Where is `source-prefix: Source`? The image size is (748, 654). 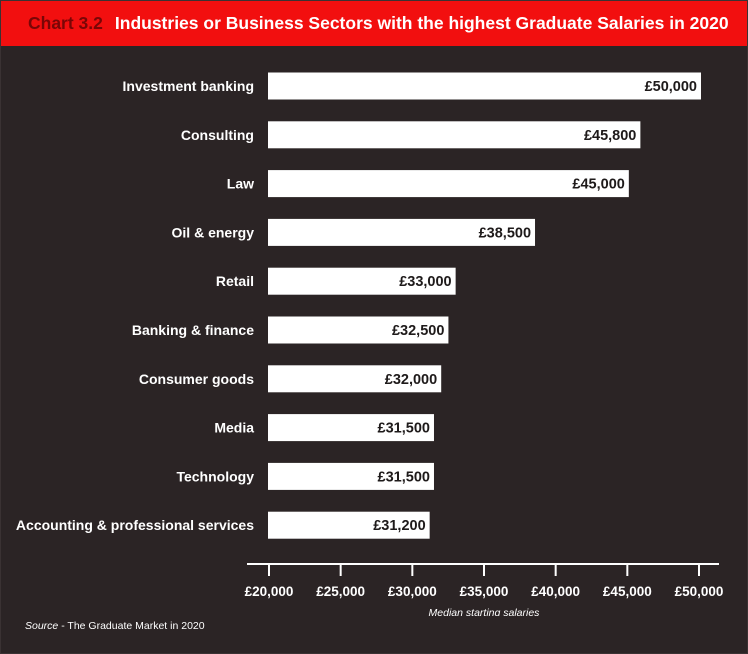 source-prefix: Source is located at coordinates (42, 626).